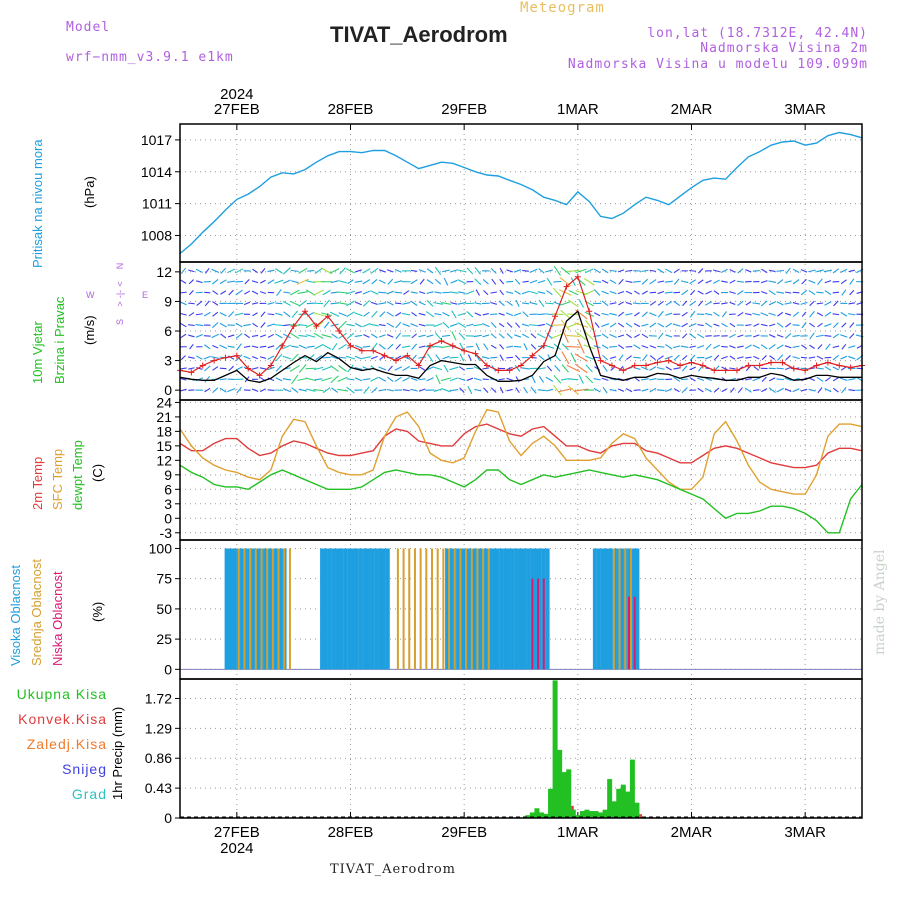 This screenshot has height=900, width=900. I want to click on top-xtick-label: 2MAR, so click(692, 109).